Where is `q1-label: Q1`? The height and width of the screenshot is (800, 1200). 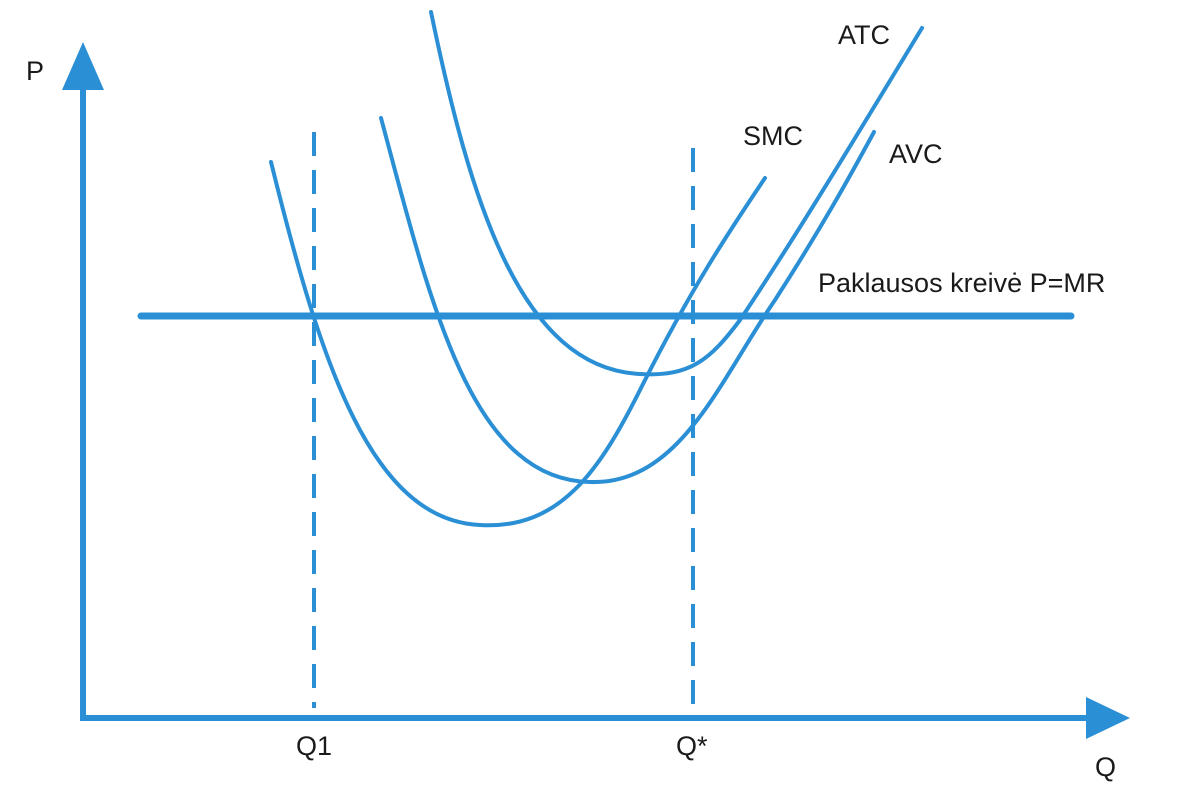
q1-label: Q1 is located at coordinates (314, 746).